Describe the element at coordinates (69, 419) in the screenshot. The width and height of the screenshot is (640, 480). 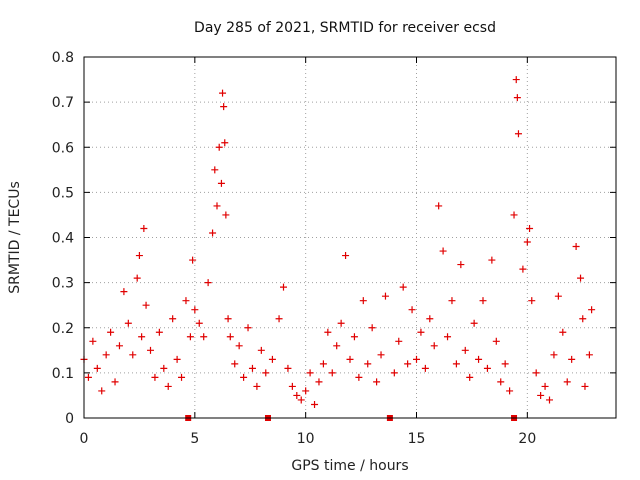
I see `y-tick-label: 0` at that location.